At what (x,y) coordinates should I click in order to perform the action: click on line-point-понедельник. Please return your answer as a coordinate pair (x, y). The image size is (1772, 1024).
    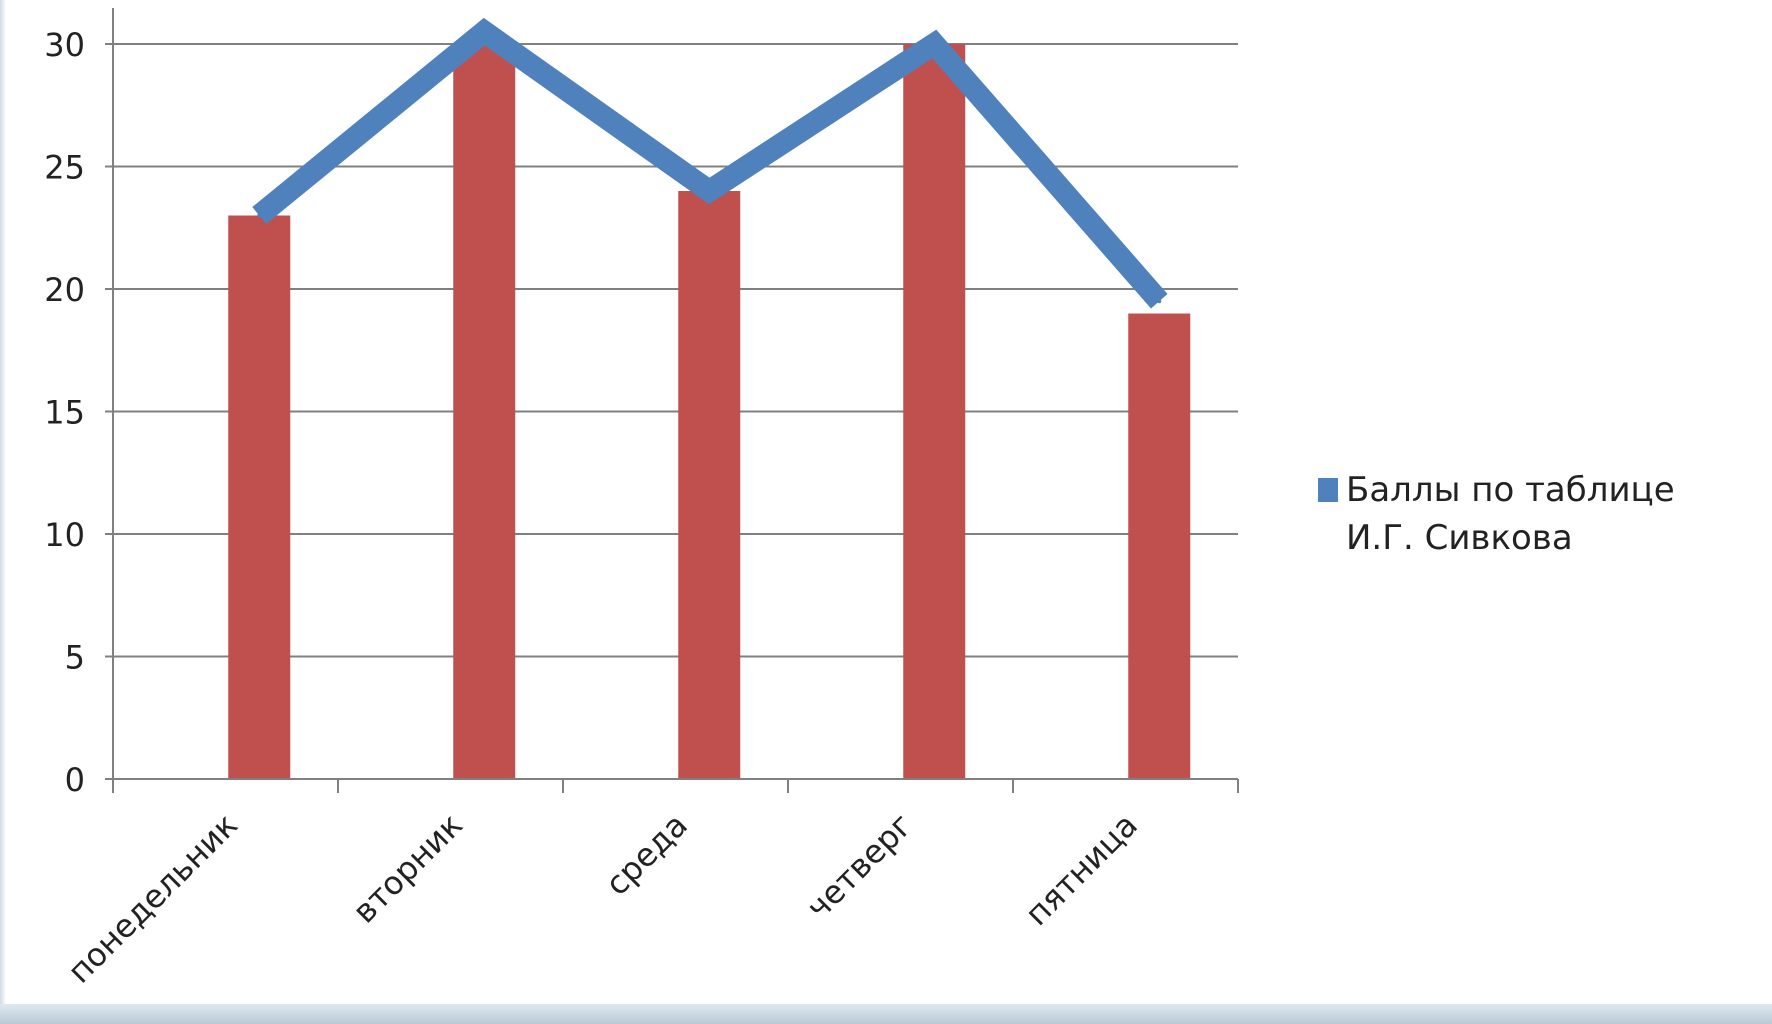
    Looking at the image, I should click on (259, 215).